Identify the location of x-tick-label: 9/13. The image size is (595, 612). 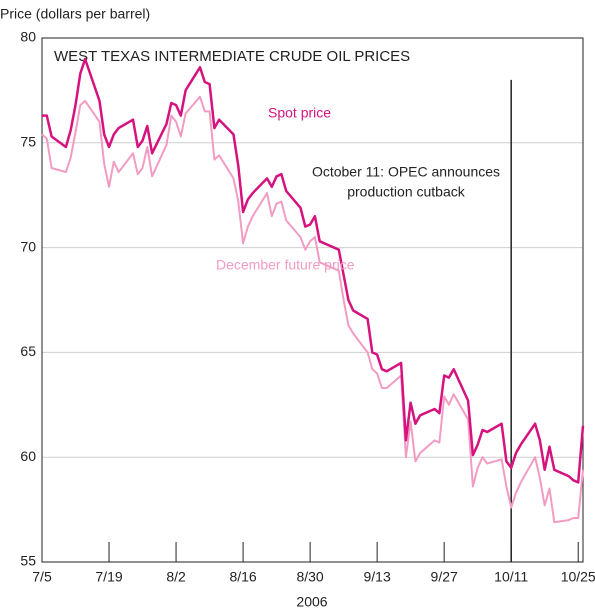
(377, 577).